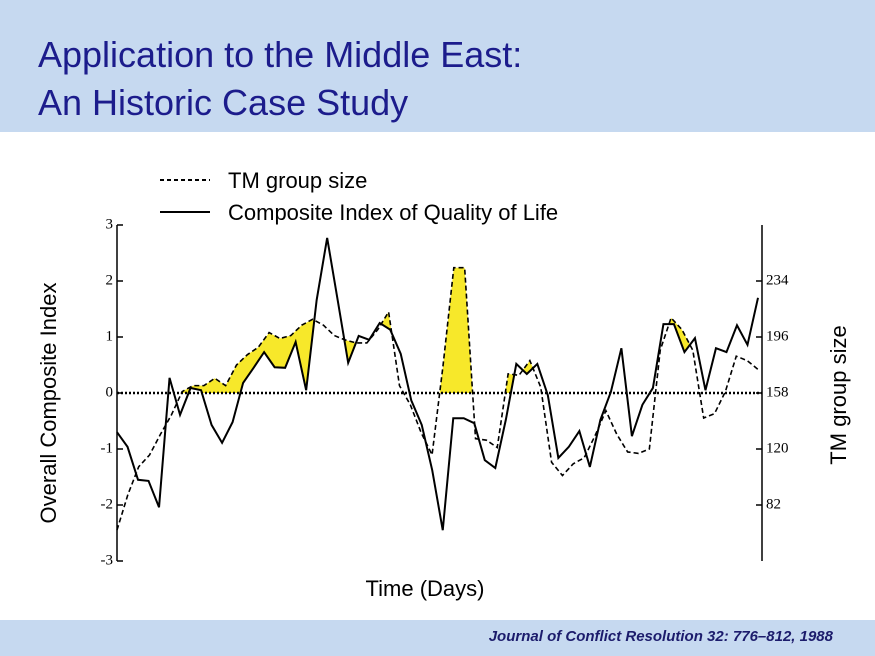  Describe the element at coordinates (393, 212) in the screenshot. I see `legend-label: Composite Index of Quality of Life` at that location.